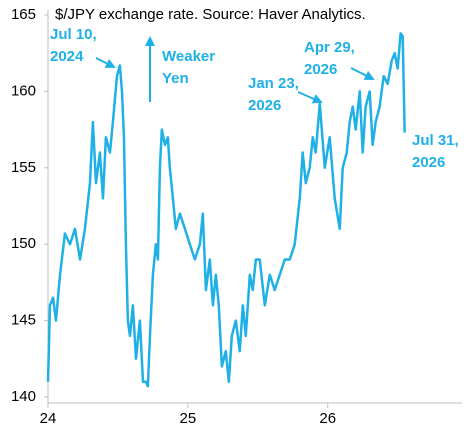 Image resolution: width=470 pixels, height=432 pixels. Describe the element at coordinates (188, 418) in the screenshot. I see `x-tick-label: 25` at that location.